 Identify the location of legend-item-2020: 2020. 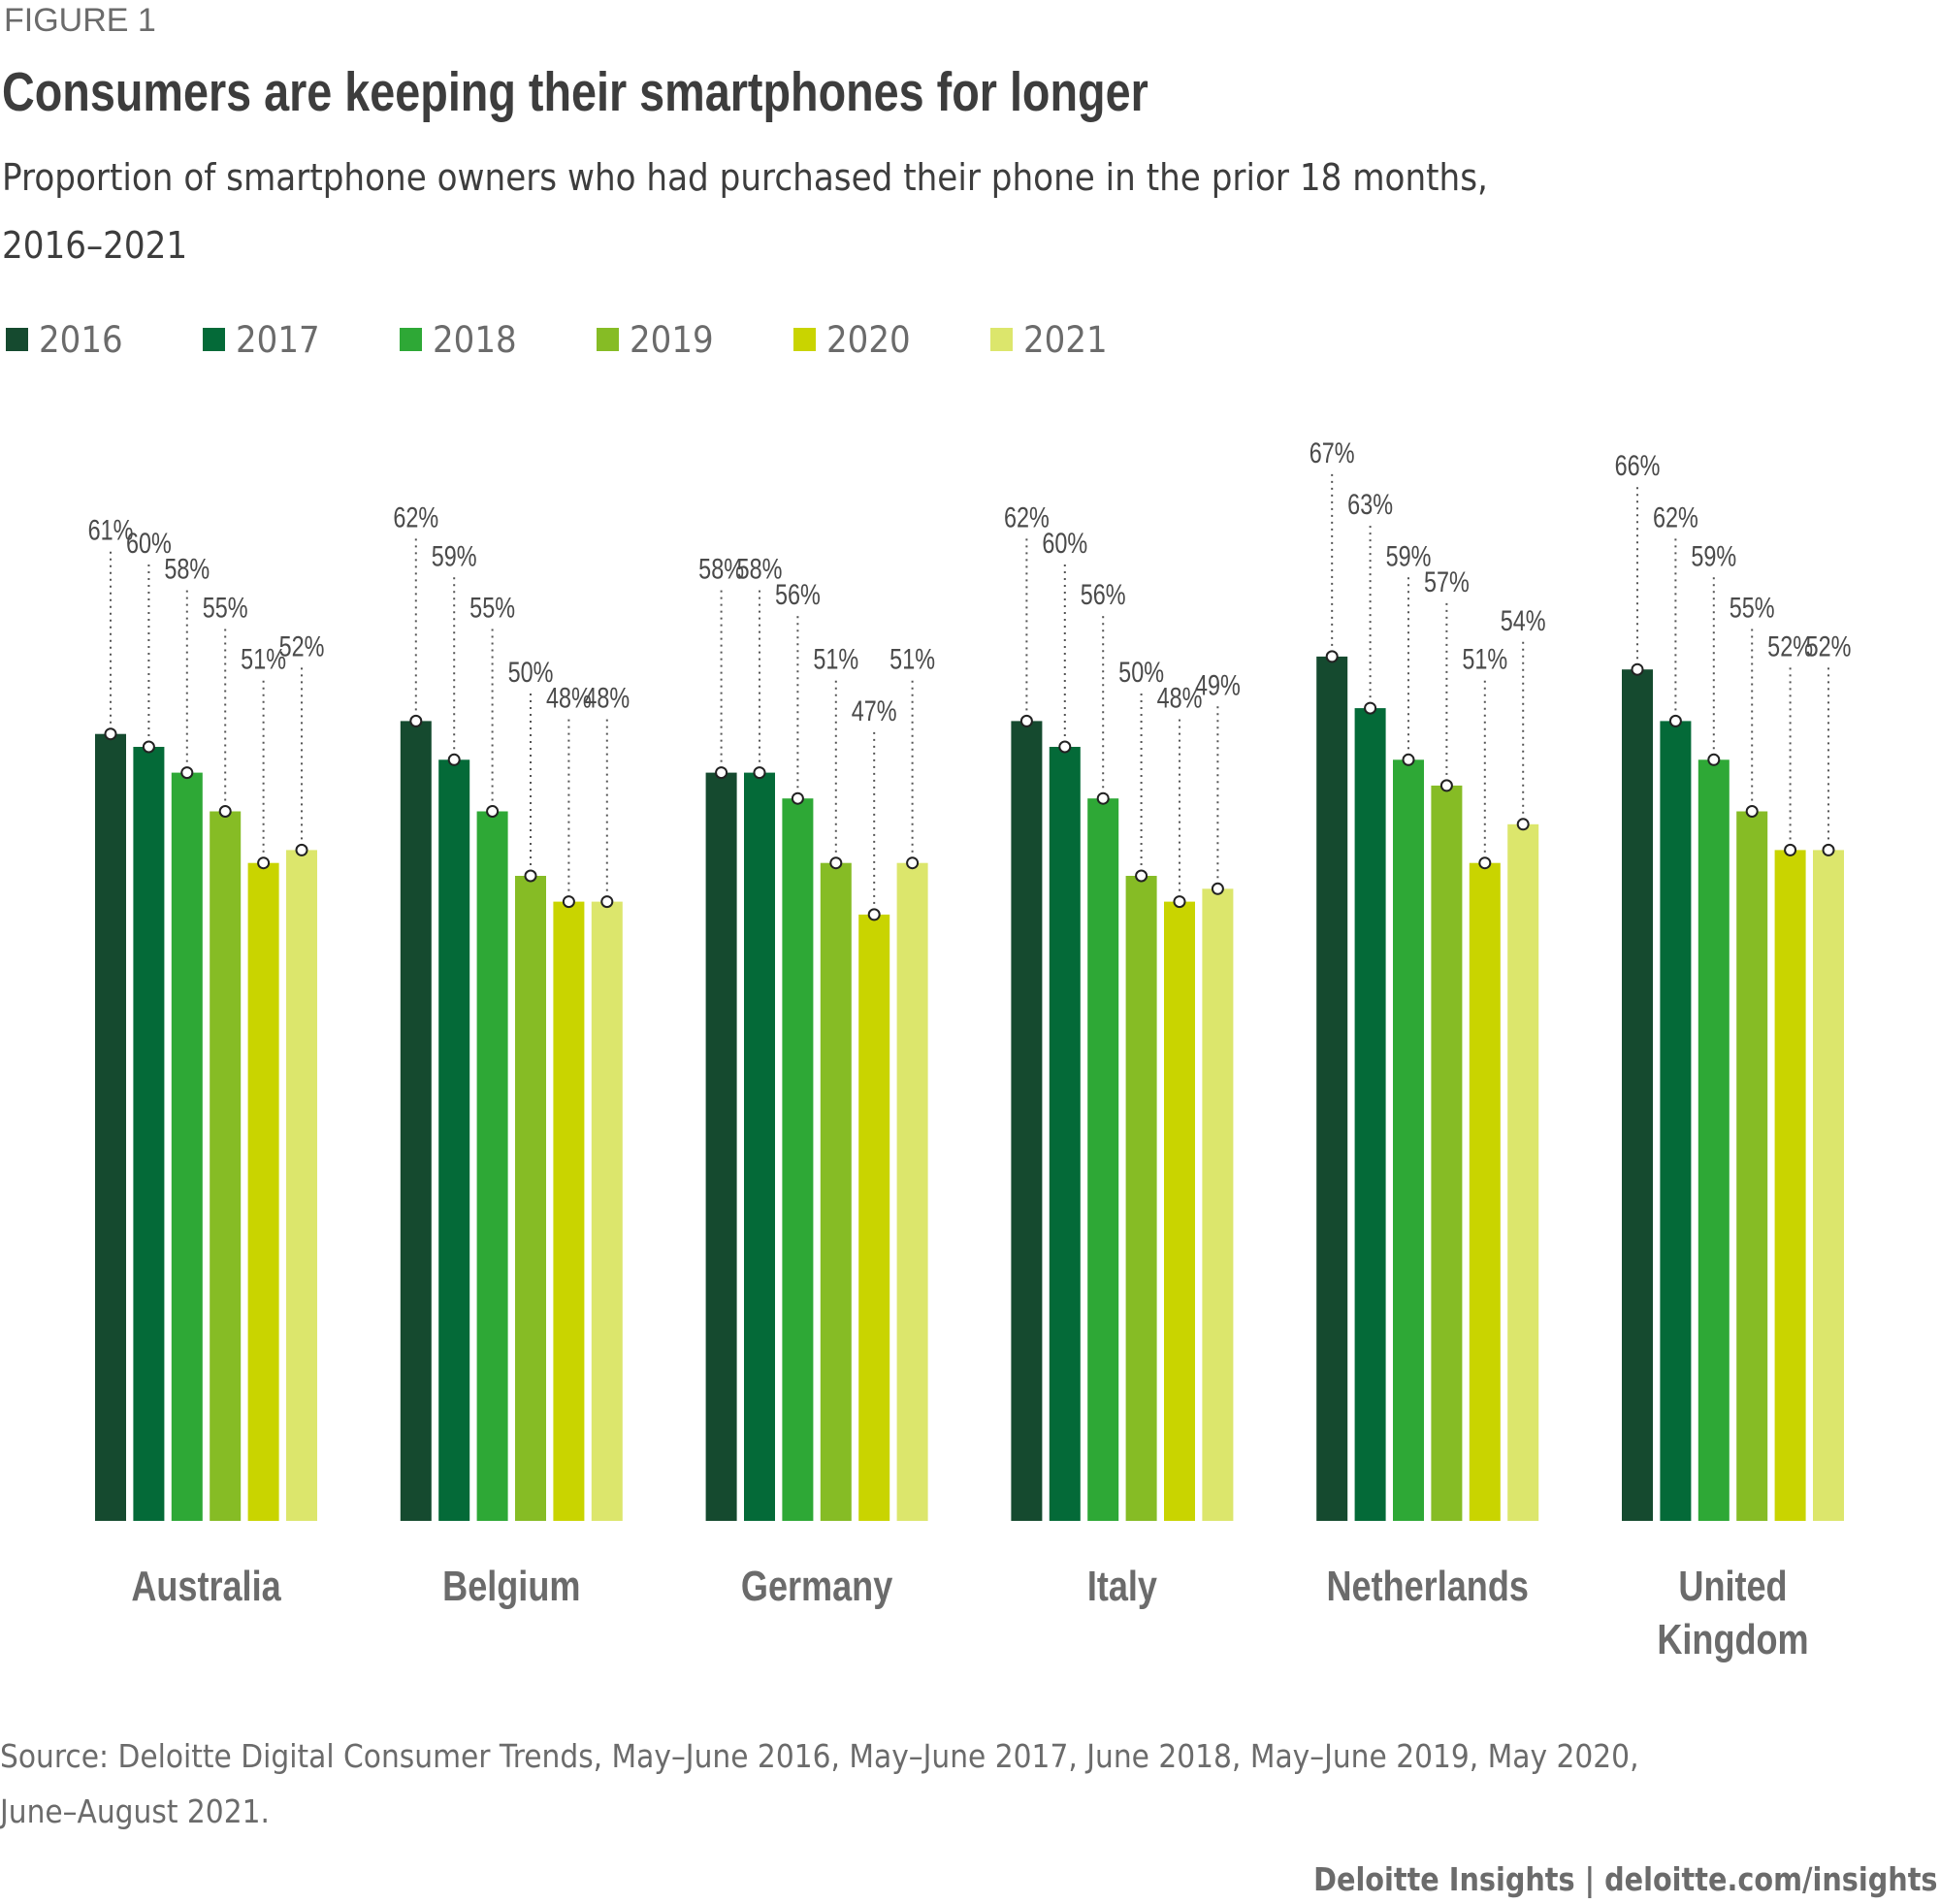
(855, 339).